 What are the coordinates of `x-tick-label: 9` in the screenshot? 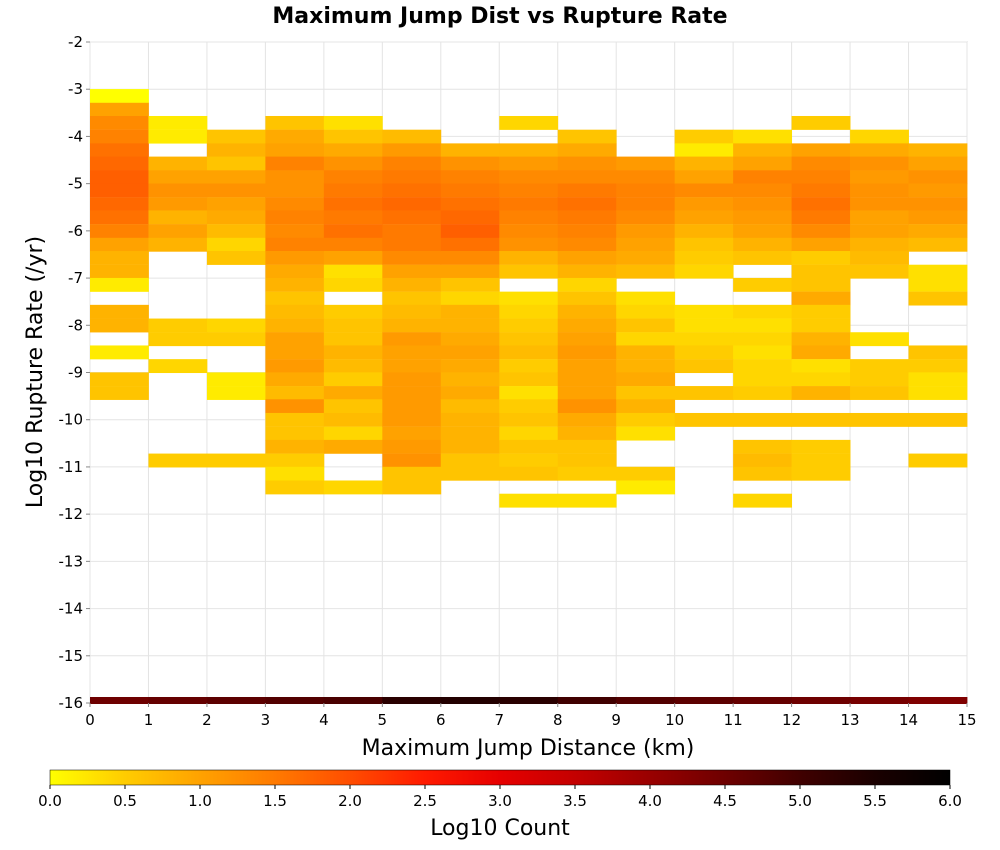 It's located at (616, 720).